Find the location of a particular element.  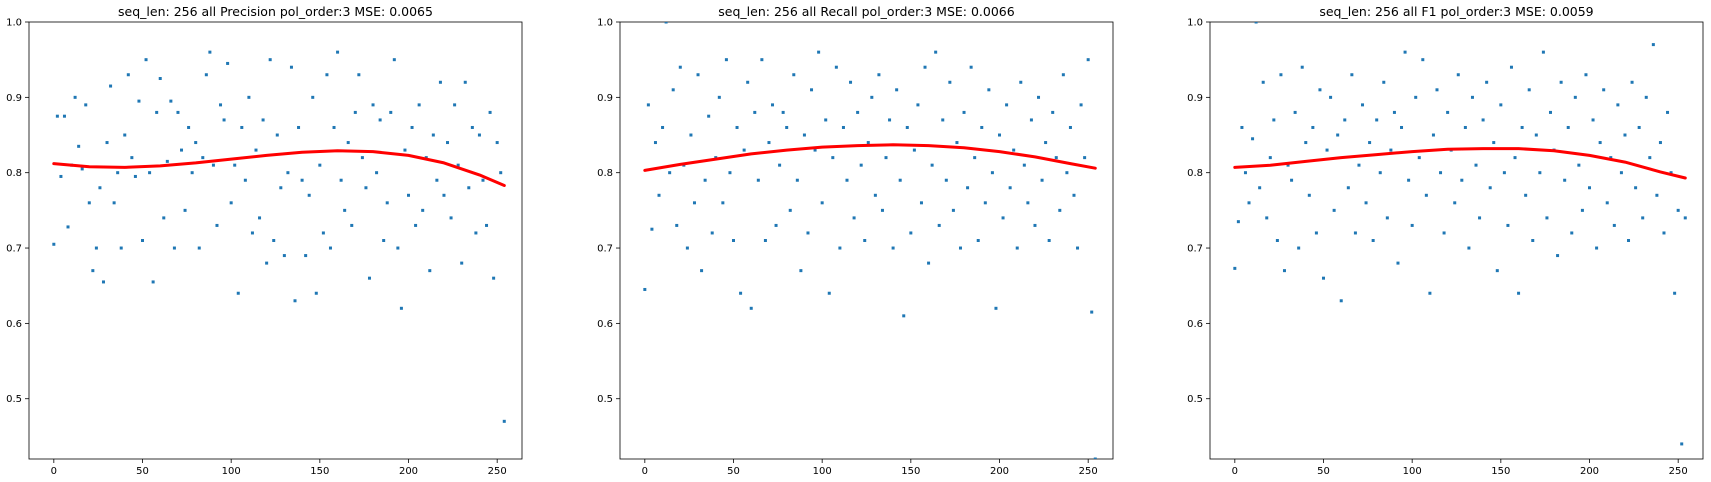

fit-curve is located at coordinates (279, 168).